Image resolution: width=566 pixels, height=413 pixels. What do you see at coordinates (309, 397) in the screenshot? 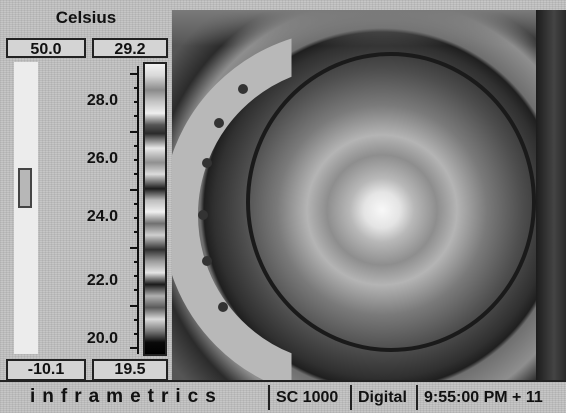
I see `model-field: SC 1000` at bounding box center [309, 397].